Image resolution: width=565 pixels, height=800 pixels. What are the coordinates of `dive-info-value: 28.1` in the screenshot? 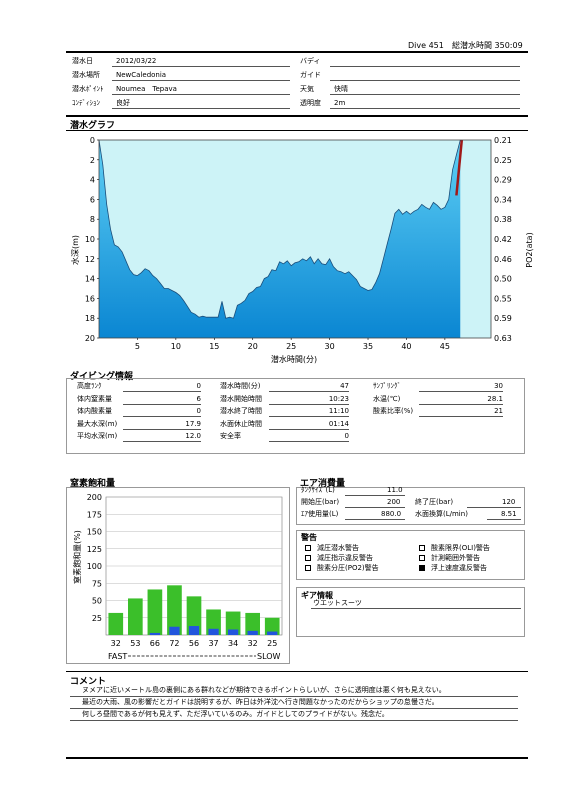 It's located at (495, 398).